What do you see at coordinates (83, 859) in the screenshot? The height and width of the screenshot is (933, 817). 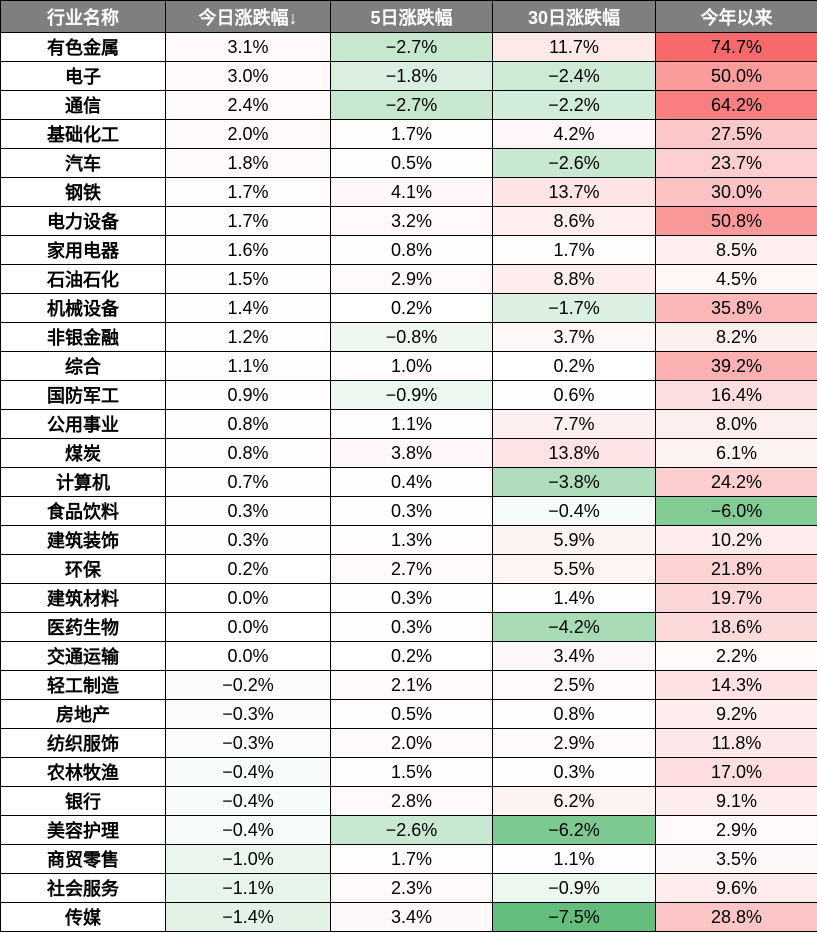 I see `industry-name-cell: 商贸零售` at bounding box center [83, 859].